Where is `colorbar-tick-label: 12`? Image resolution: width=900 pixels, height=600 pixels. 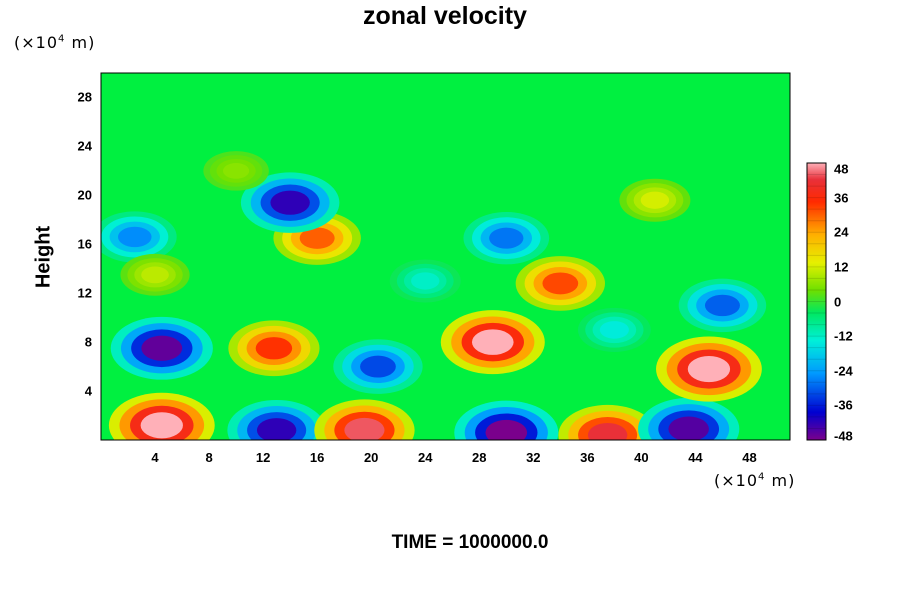 colorbar-tick-label: 12 is located at coordinates (841, 267).